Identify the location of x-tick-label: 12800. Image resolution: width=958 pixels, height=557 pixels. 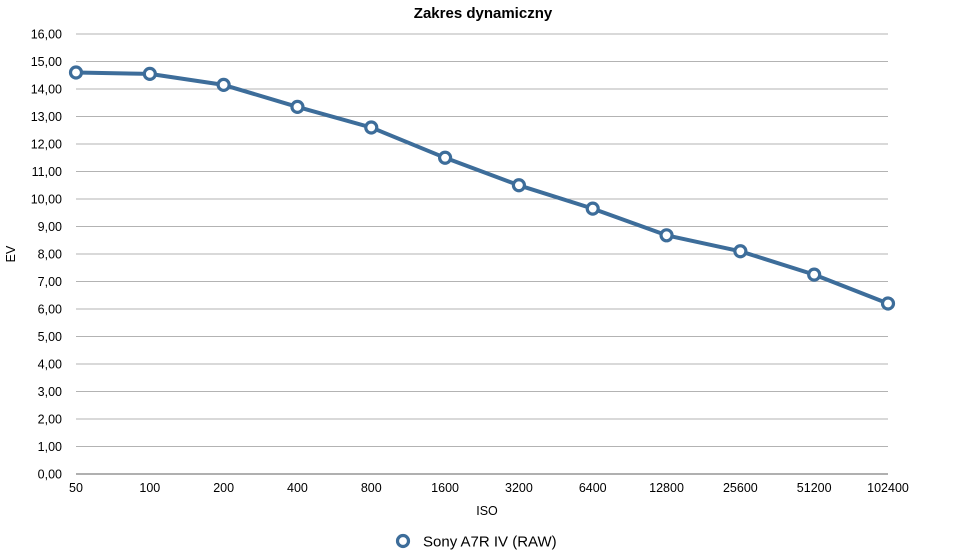
(666, 488).